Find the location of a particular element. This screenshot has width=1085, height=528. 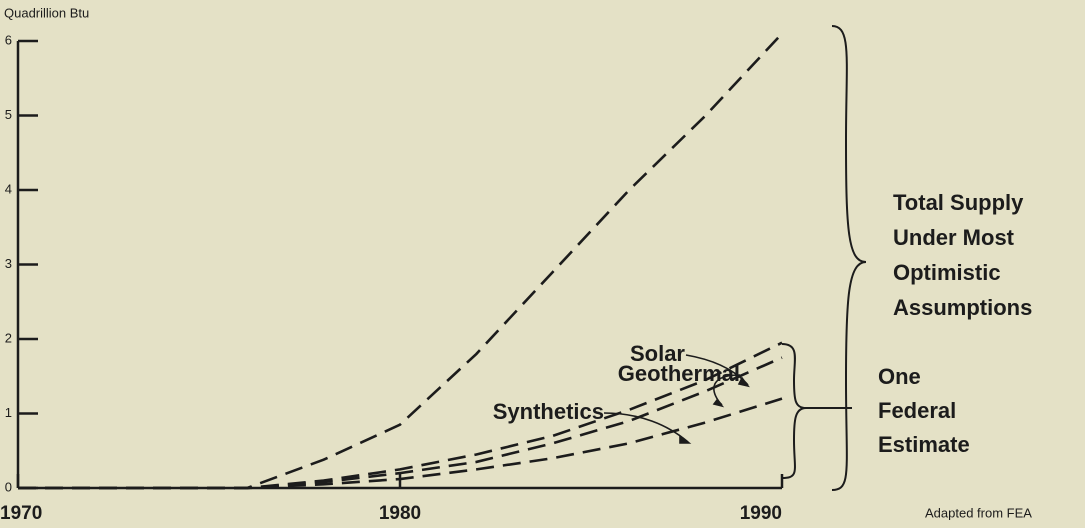

federal-label: Estimate is located at coordinates (924, 444).